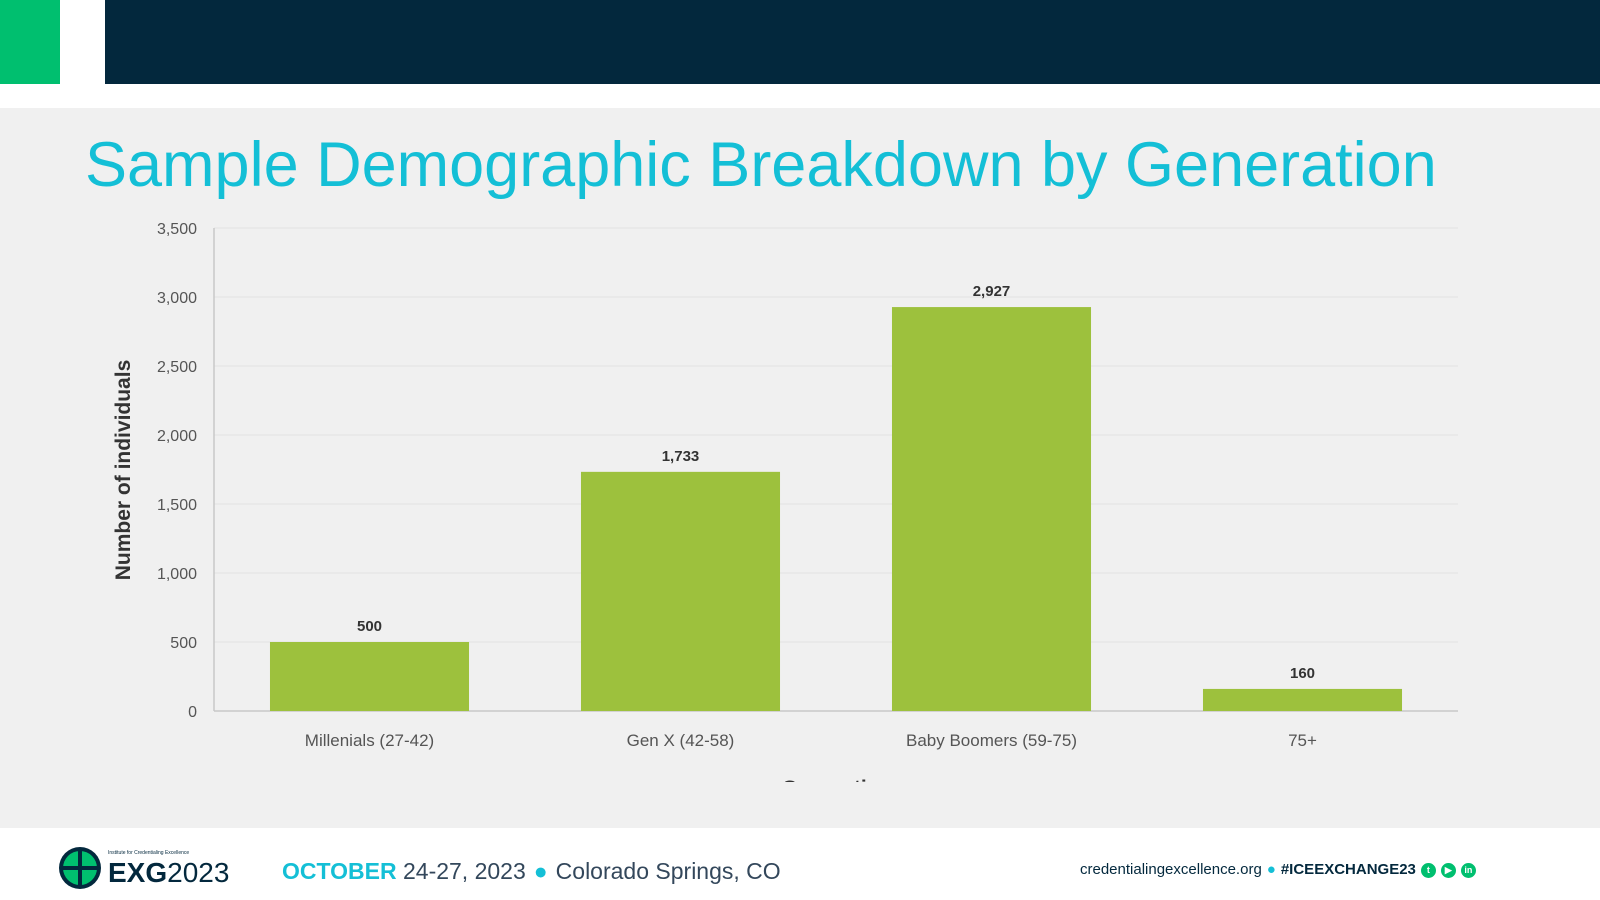  Describe the element at coordinates (991, 740) in the screenshot. I see `x-tick-label: Baby Boomers (59-75)` at that location.